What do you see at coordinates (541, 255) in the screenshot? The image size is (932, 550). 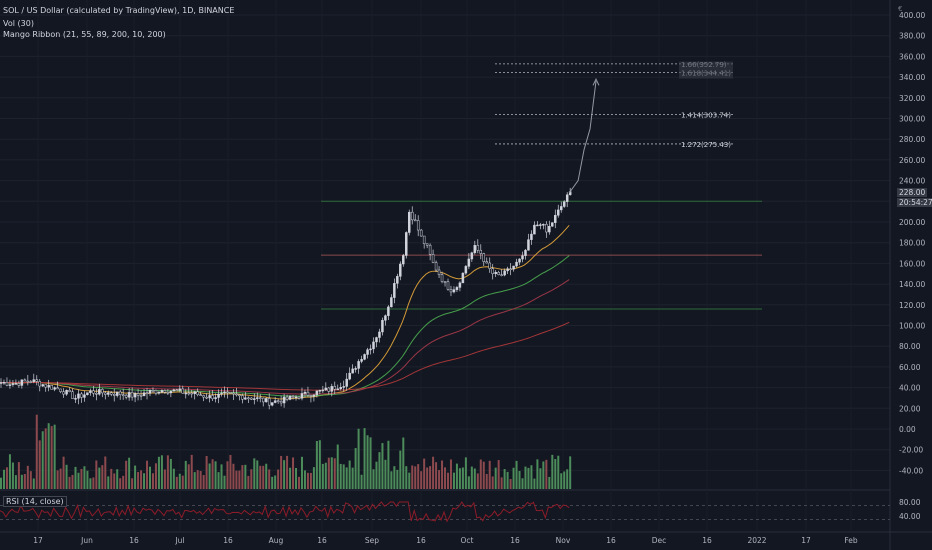 I see `horizontal-levels` at bounding box center [541, 255].